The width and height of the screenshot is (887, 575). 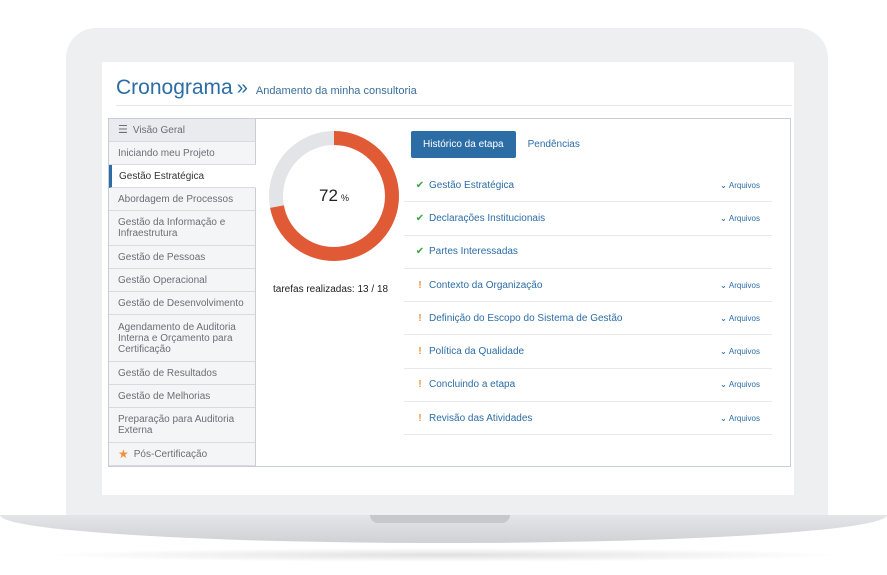 I want to click on stage-row: ! Política da Qualidade ⌄ Arquivos, so click(x=588, y=352).